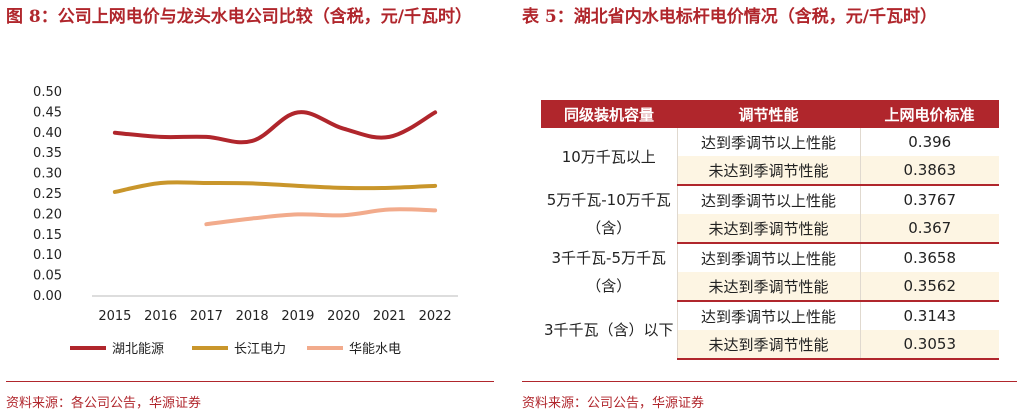 Image resolution: width=1022 pixels, height=417 pixels. I want to click on table-title: 表 5：湖北省内水电标杆电价情况（含税，元/千瓦时）, so click(729, 17).